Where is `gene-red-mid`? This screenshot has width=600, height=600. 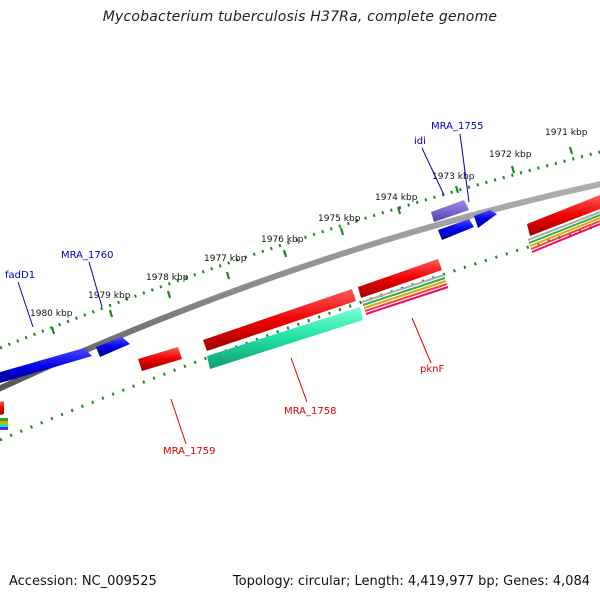 gene-red-mid is located at coordinates (279, 320).